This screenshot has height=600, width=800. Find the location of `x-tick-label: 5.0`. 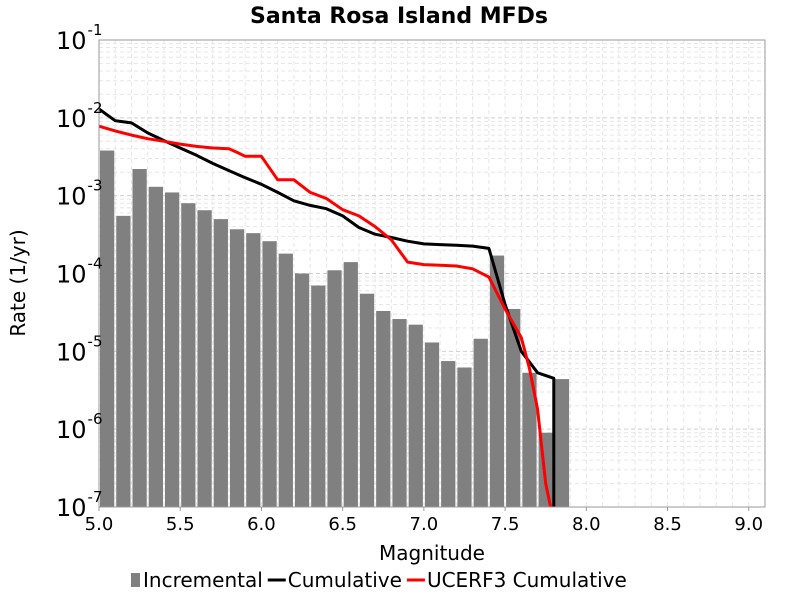

x-tick-label: 5.0 is located at coordinates (99, 524).